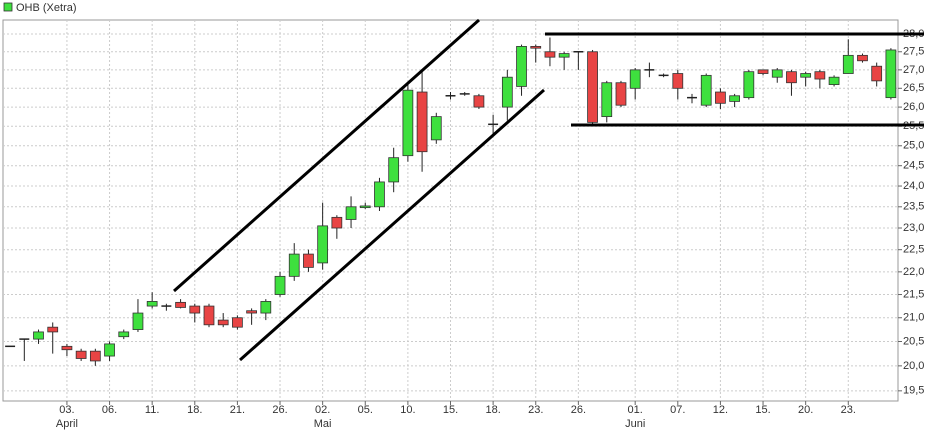 This screenshot has height=434, width=934. I want to click on y-tick-label: 23,5, so click(913, 207).